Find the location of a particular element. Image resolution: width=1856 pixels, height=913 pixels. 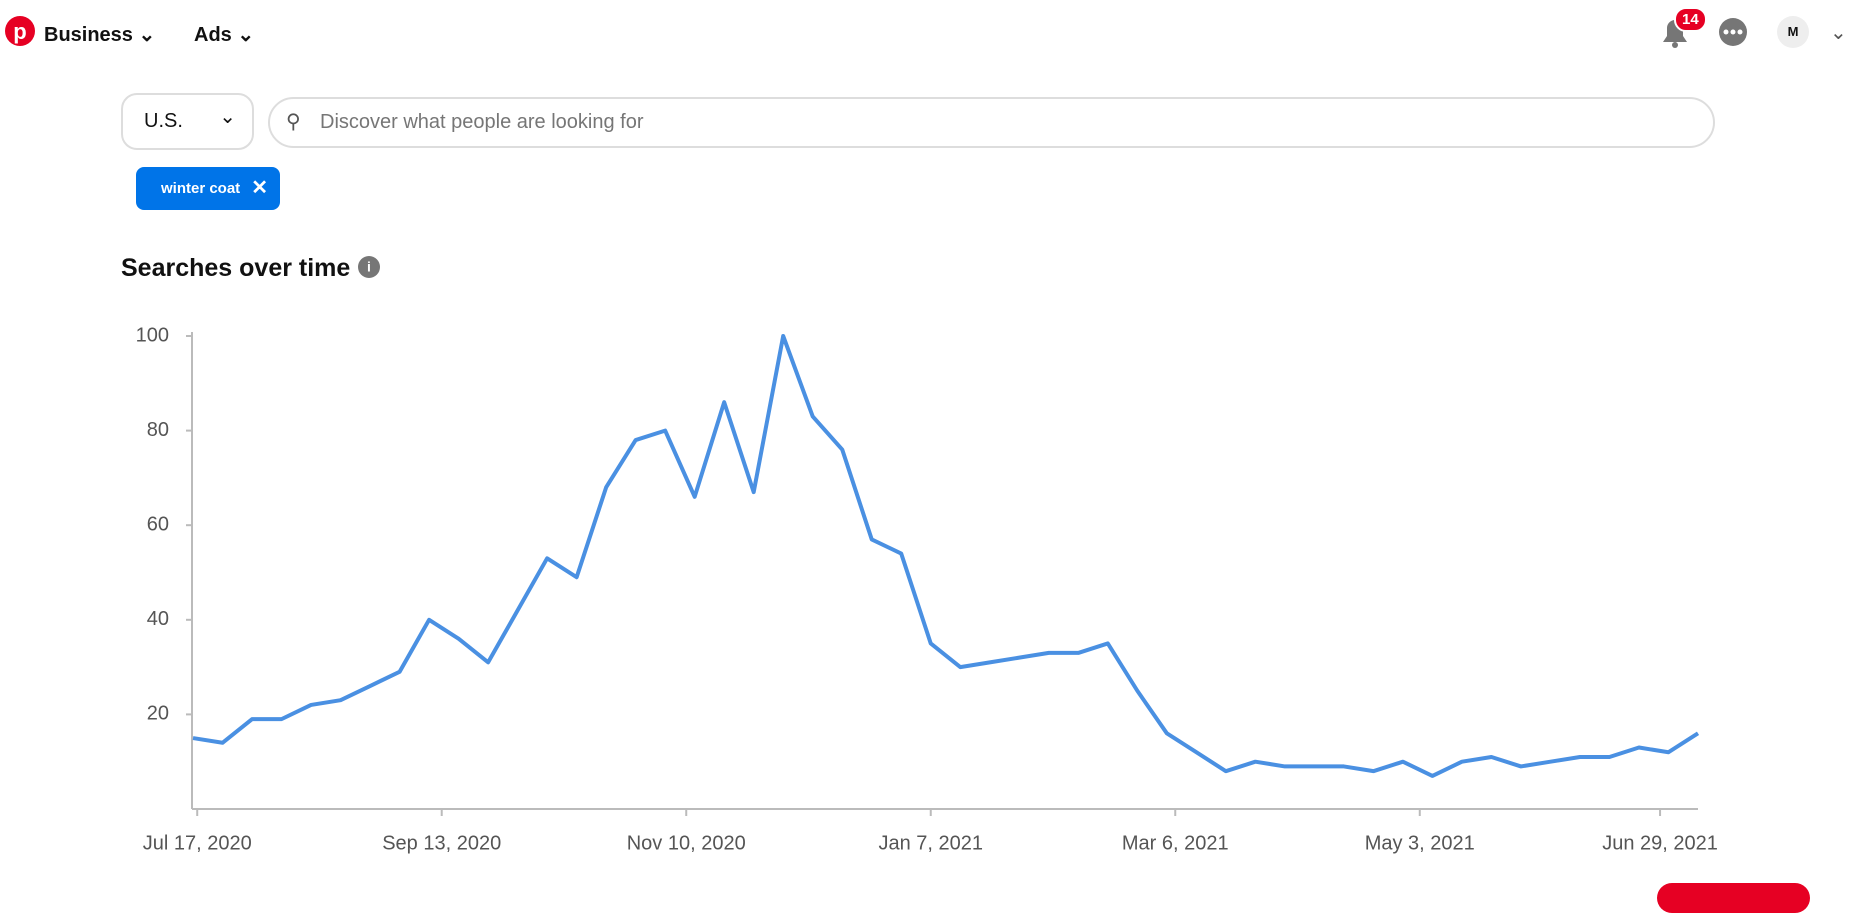

badge: 14 is located at coordinates (1690, 19).